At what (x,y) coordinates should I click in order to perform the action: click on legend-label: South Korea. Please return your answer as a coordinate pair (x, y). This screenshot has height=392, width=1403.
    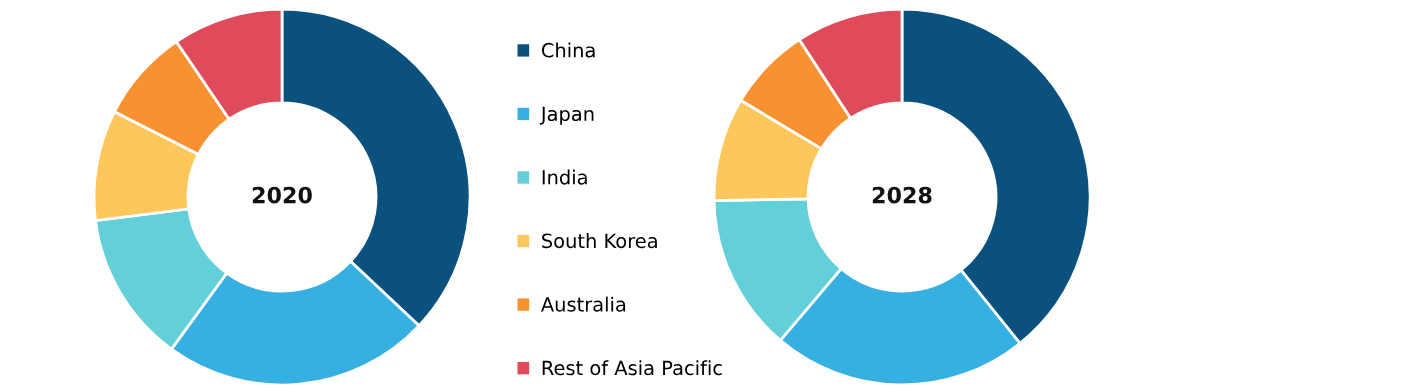
    Looking at the image, I should click on (599, 241).